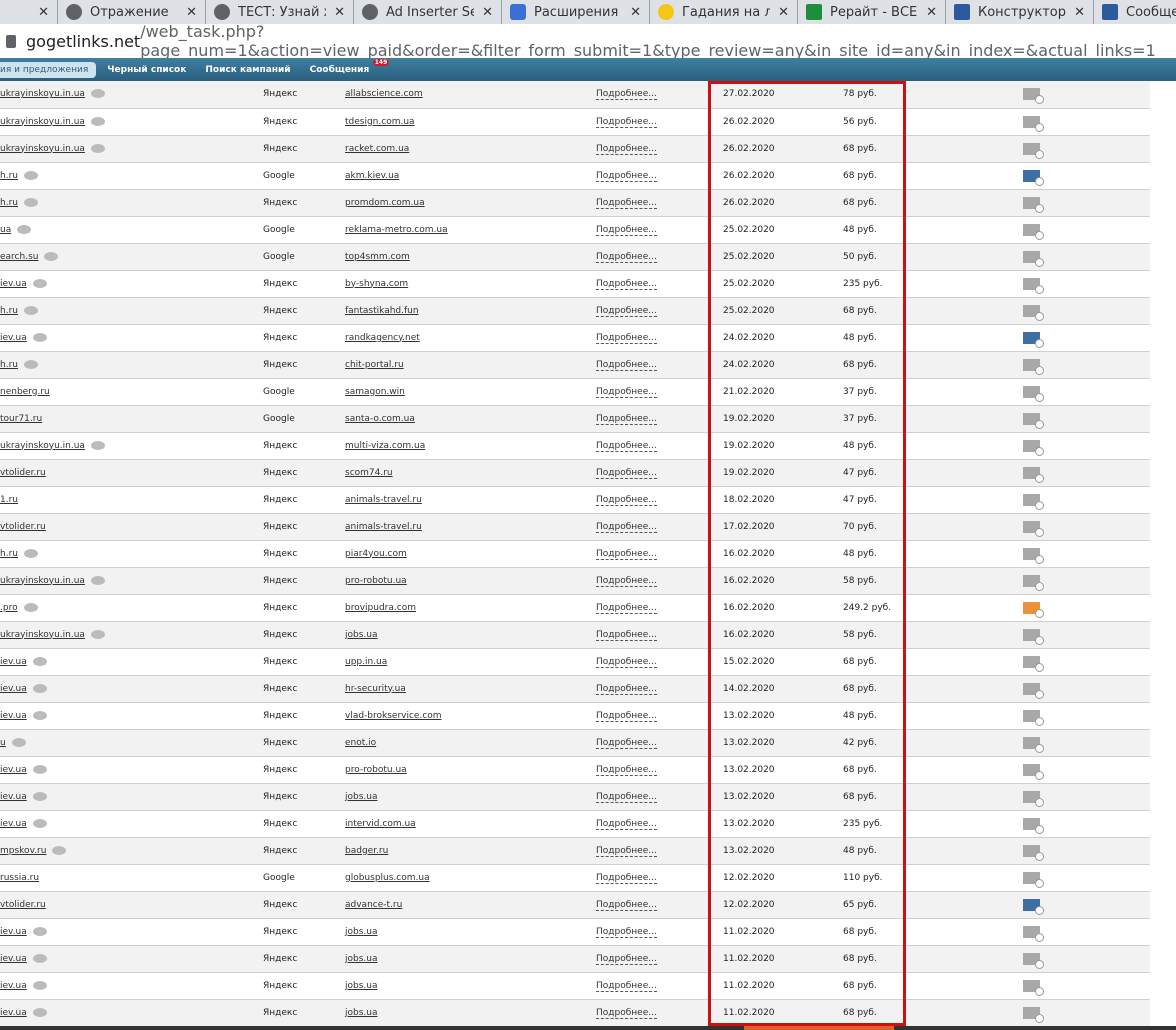 This screenshot has height=1030, width=1176. What do you see at coordinates (9, 499) in the screenshot?
I see `site-link: 1.ru` at bounding box center [9, 499].